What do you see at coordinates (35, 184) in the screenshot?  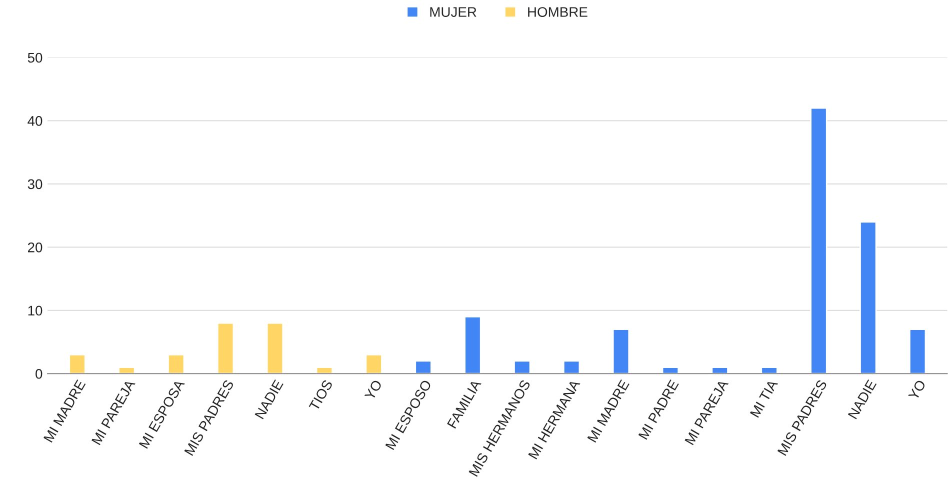 I see `y-tick-label: 30` at bounding box center [35, 184].